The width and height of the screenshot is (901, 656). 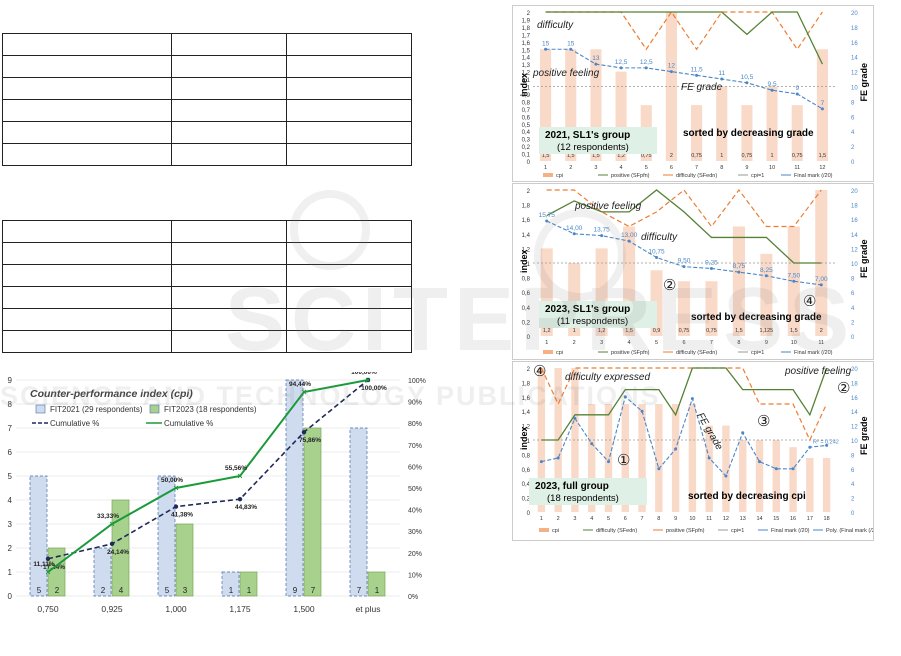 What do you see at coordinates (210, 409) in the screenshot?
I see `legend-label: FIT2023 (18 respondents)` at bounding box center [210, 409].